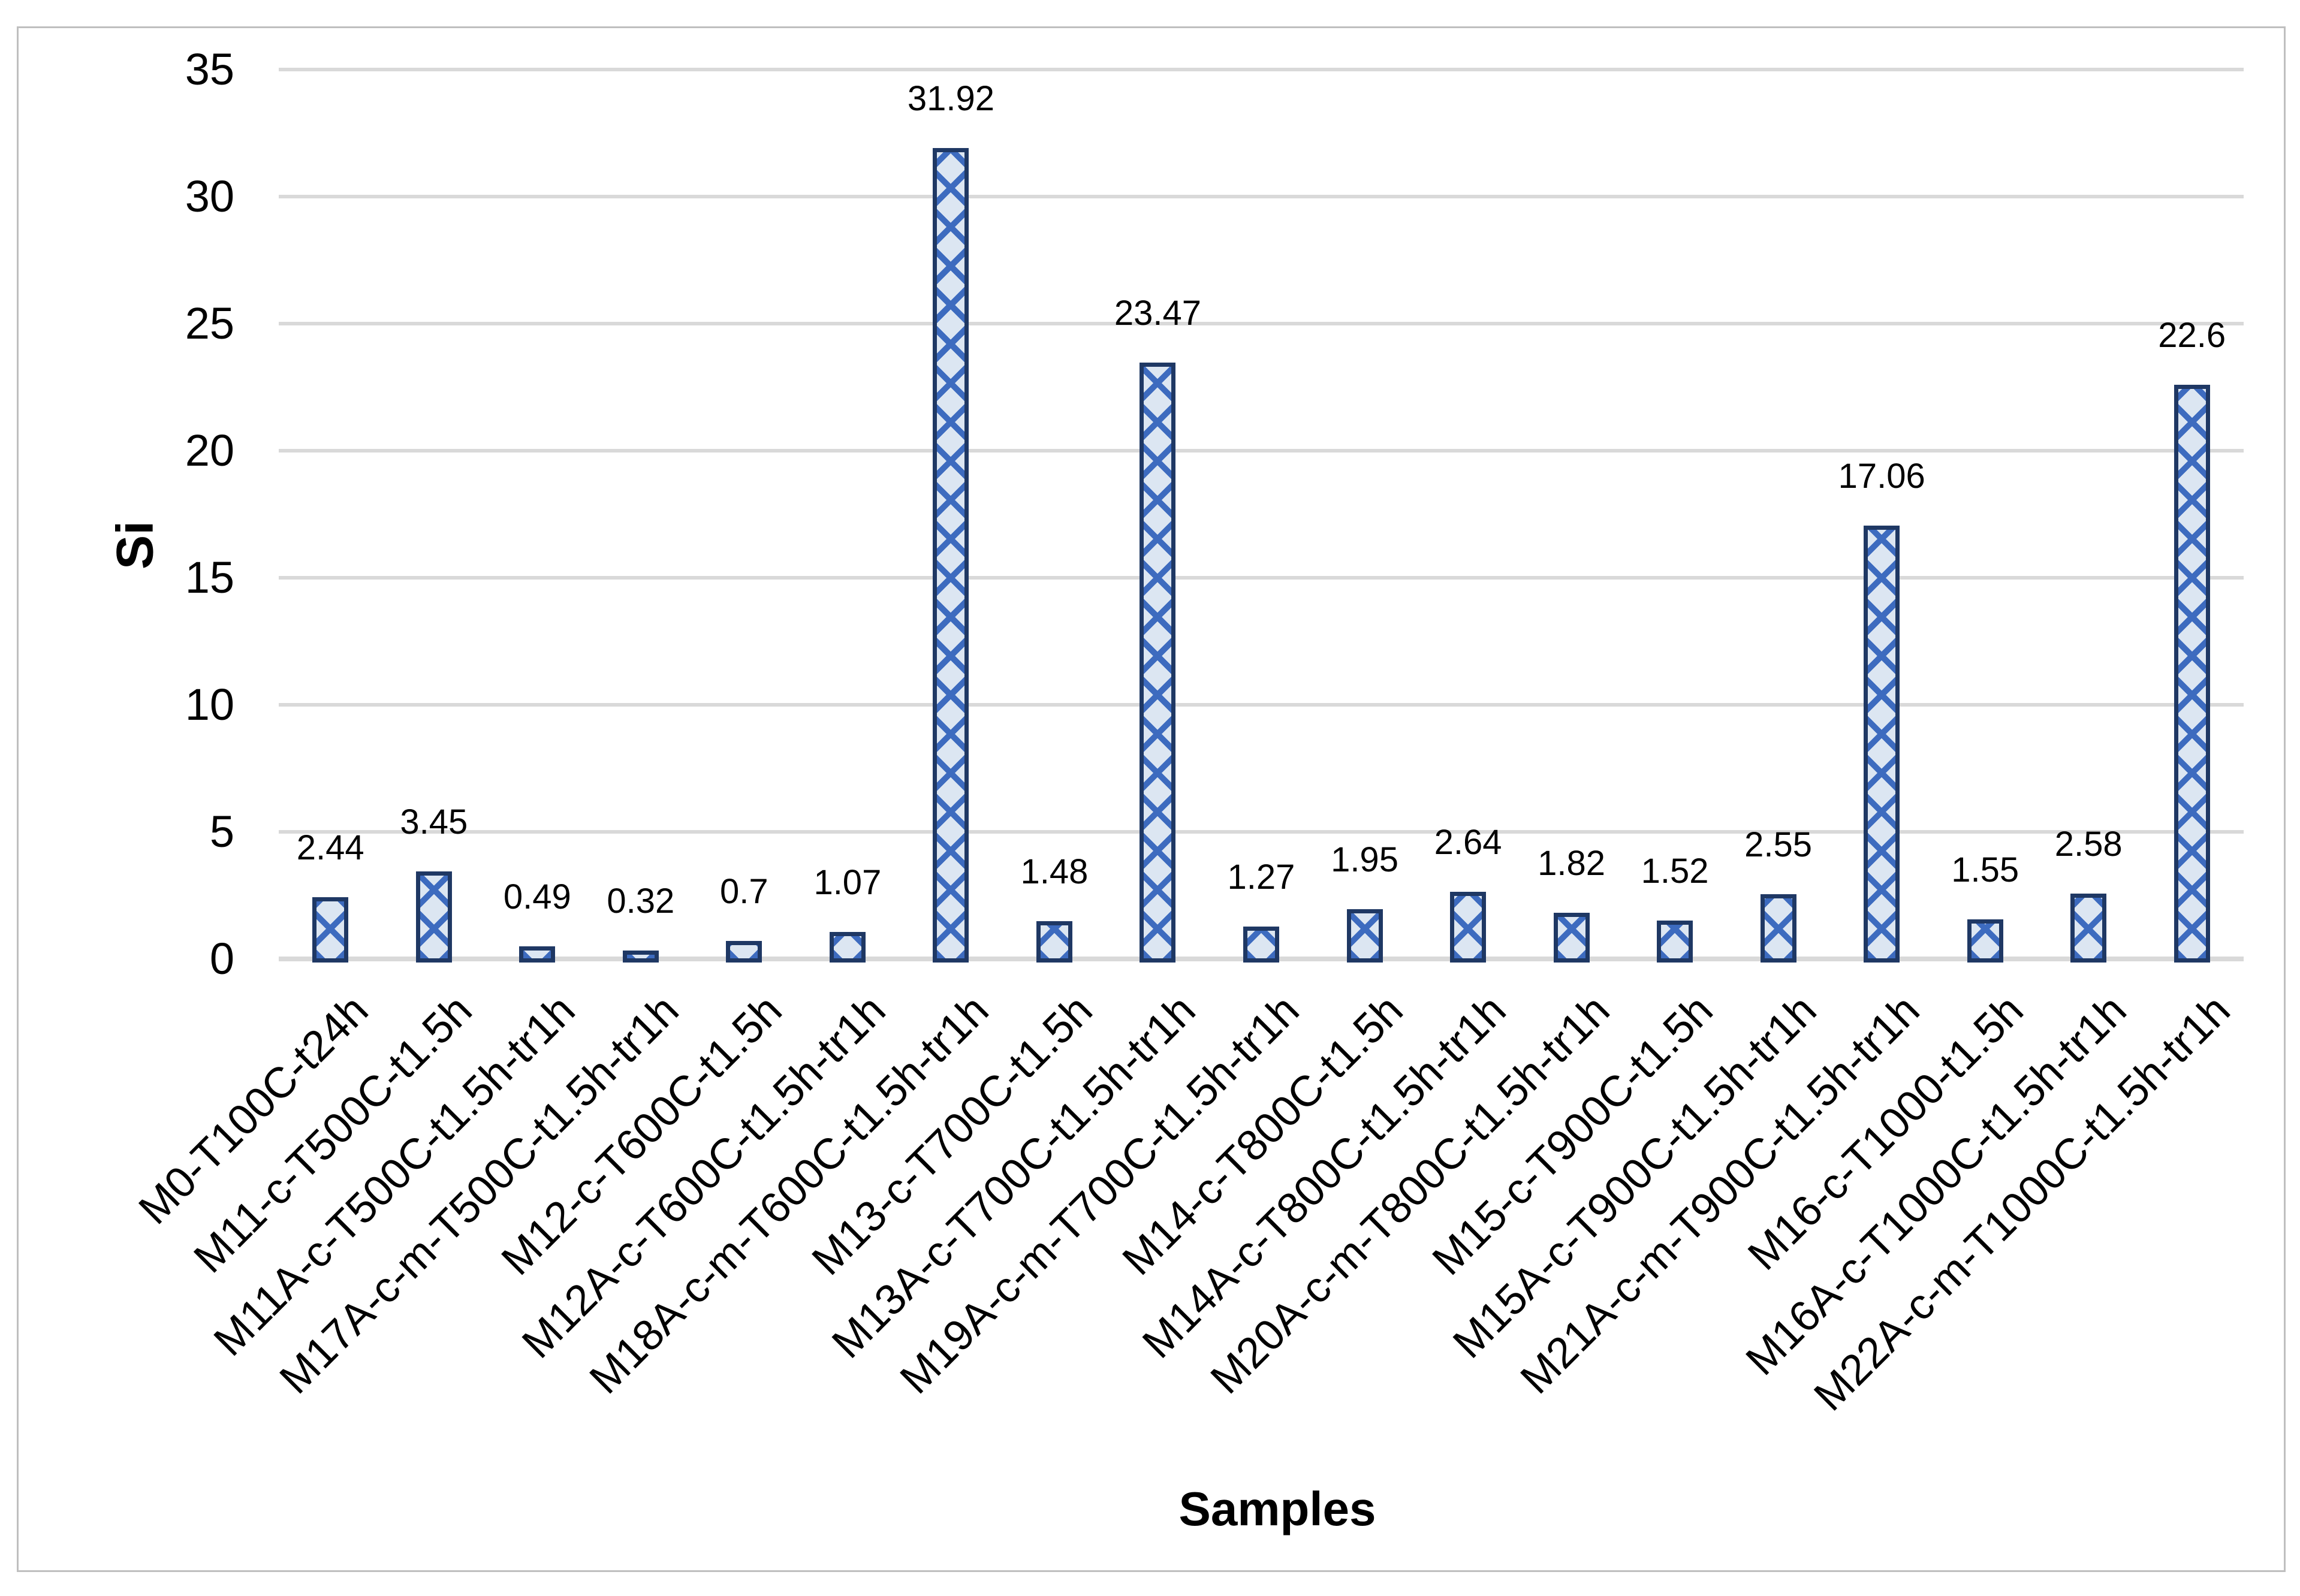  I want to click on bar-data-label: 1.48, so click(1054, 872).